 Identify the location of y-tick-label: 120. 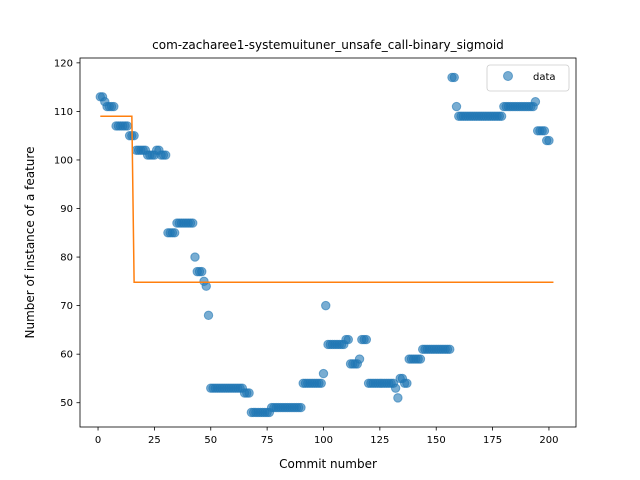
(63, 63).